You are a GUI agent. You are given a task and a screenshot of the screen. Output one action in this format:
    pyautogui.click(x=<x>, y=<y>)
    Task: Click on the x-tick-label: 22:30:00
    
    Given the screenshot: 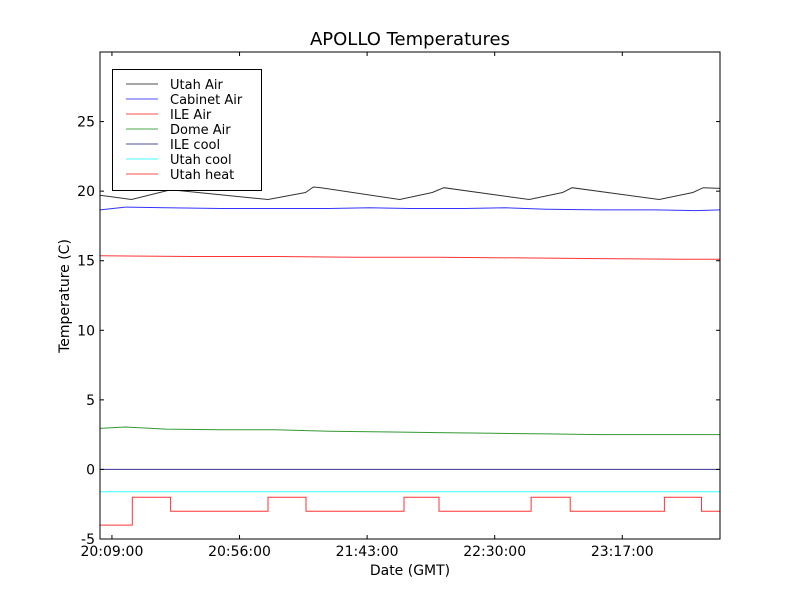 What is the action you would take?
    pyautogui.click(x=494, y=552)
    